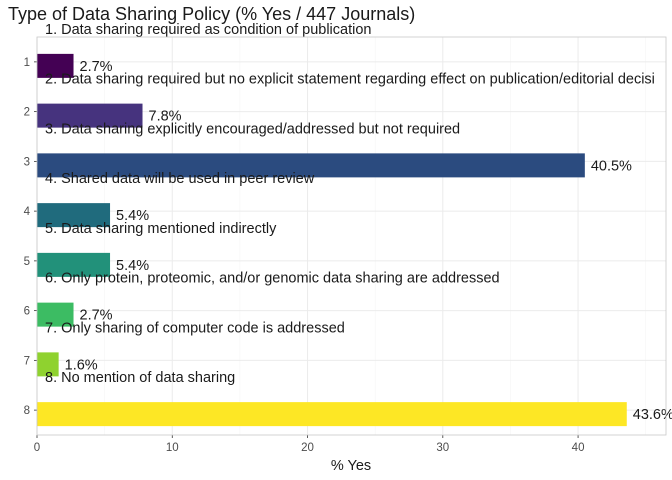 This screenshot has width=672, height=480. What do you see at coordinates (307, 448) in the screenshot?
I see `x-tick-label: 20` at bounding box center [307, 448].